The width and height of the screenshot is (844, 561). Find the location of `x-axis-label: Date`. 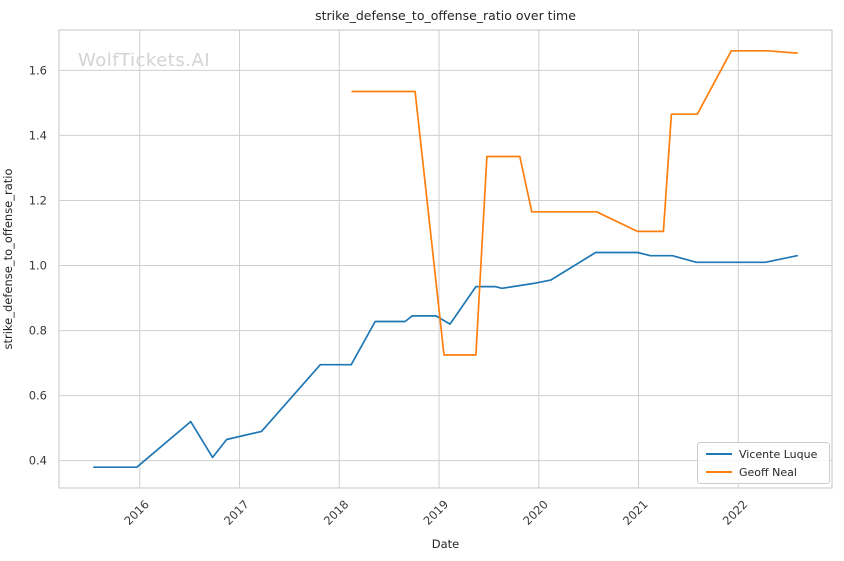

x-axis-label: Date is located at coordinates (445, 544).